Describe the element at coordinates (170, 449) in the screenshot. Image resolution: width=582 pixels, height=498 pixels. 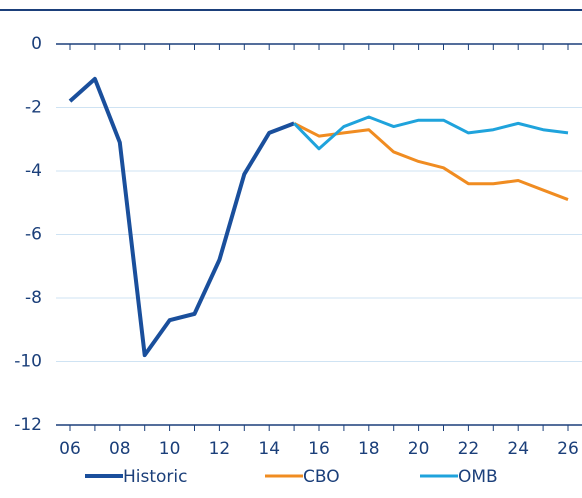
I see `x-tick-label: 10` at that location.